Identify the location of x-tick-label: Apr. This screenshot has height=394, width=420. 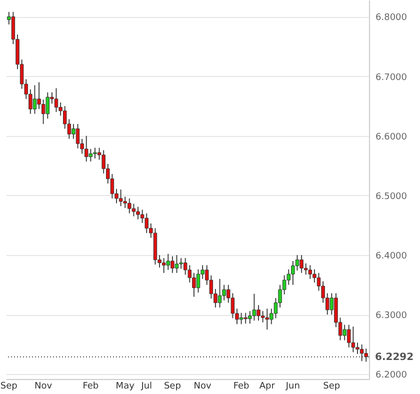
(267, 387).